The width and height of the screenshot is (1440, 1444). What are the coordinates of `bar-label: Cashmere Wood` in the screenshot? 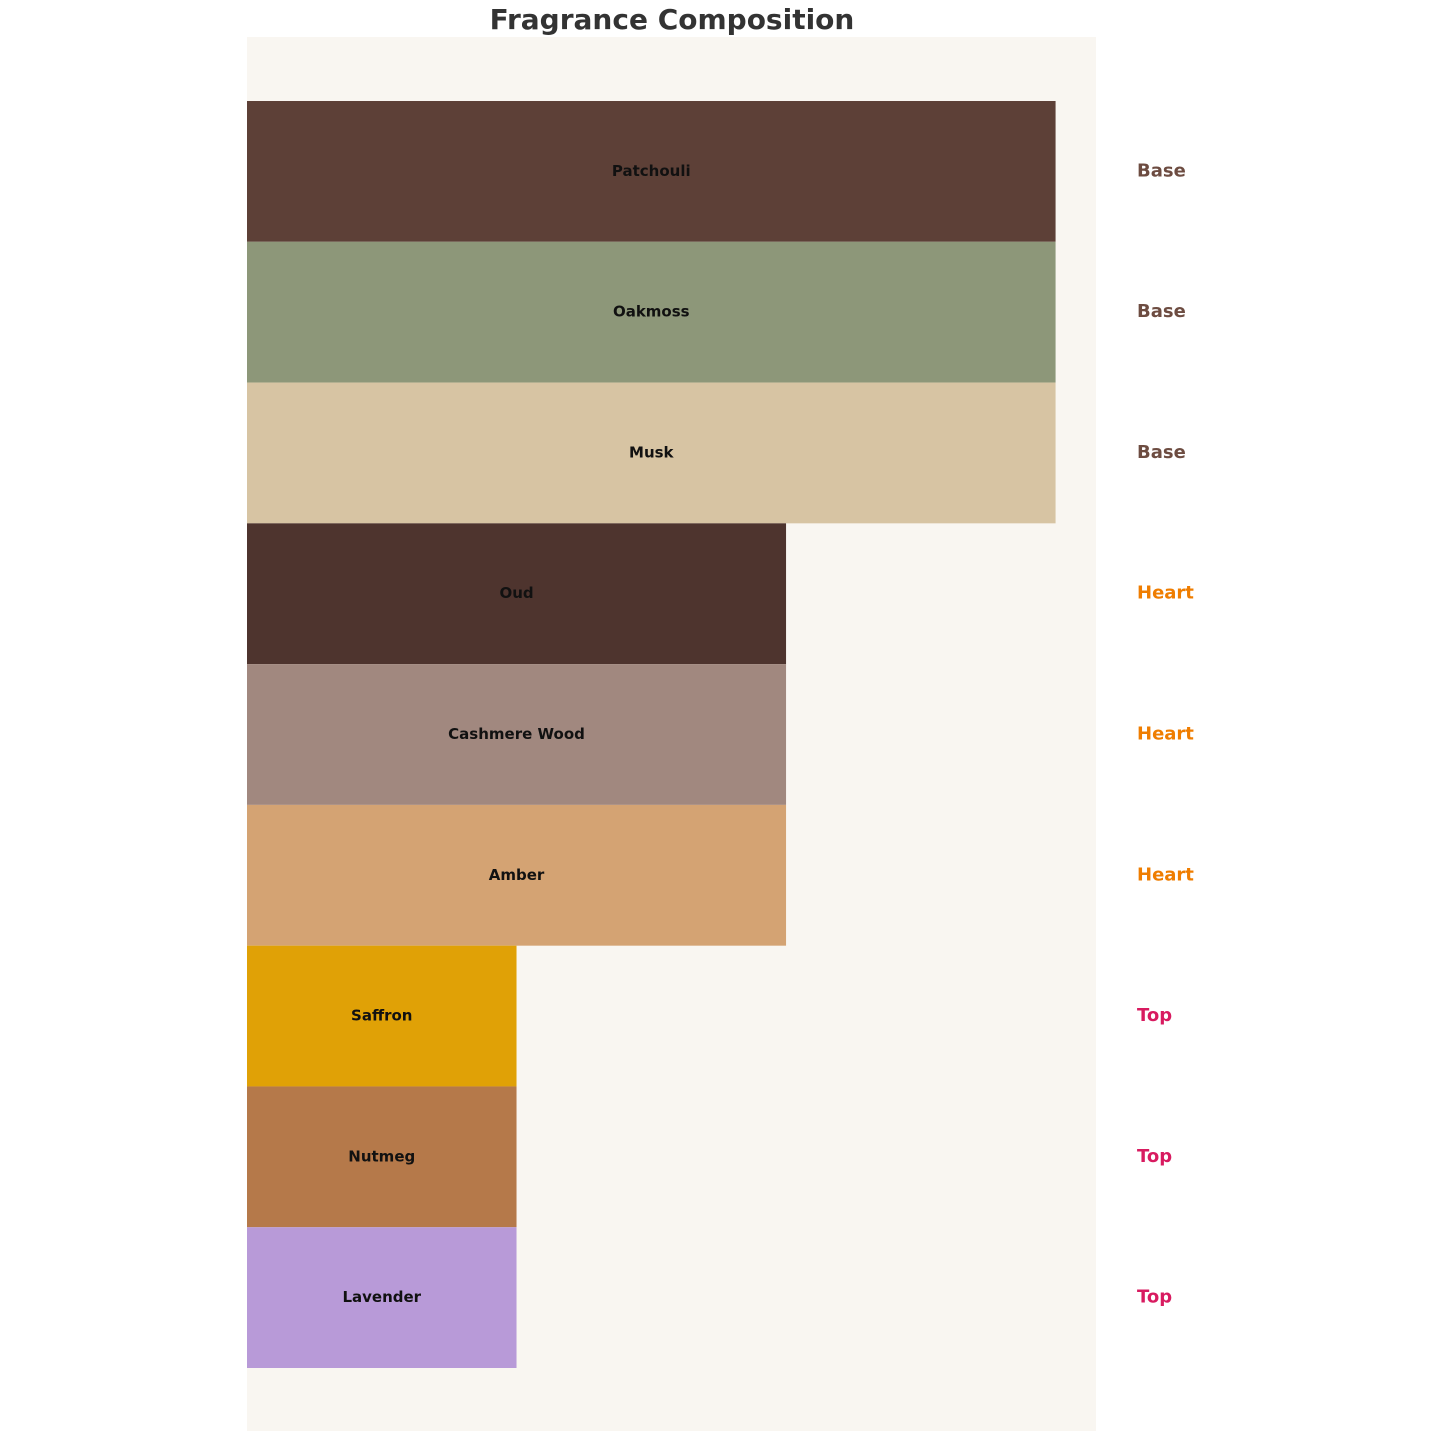 It's located at (516, 734).